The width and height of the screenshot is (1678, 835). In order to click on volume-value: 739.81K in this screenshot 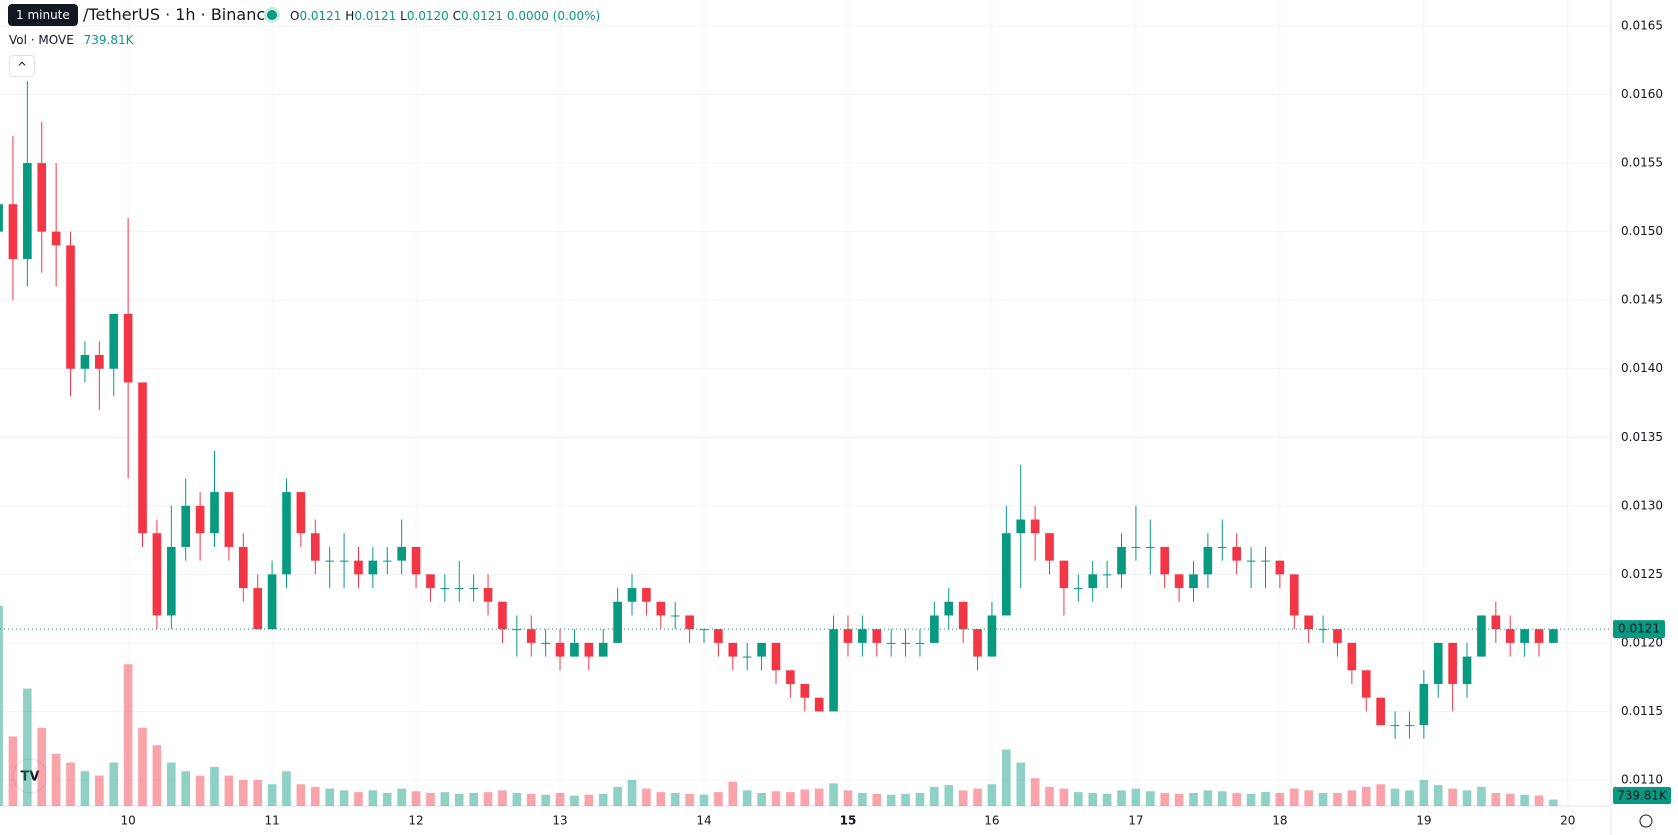, I will do `click(108, 40)`.